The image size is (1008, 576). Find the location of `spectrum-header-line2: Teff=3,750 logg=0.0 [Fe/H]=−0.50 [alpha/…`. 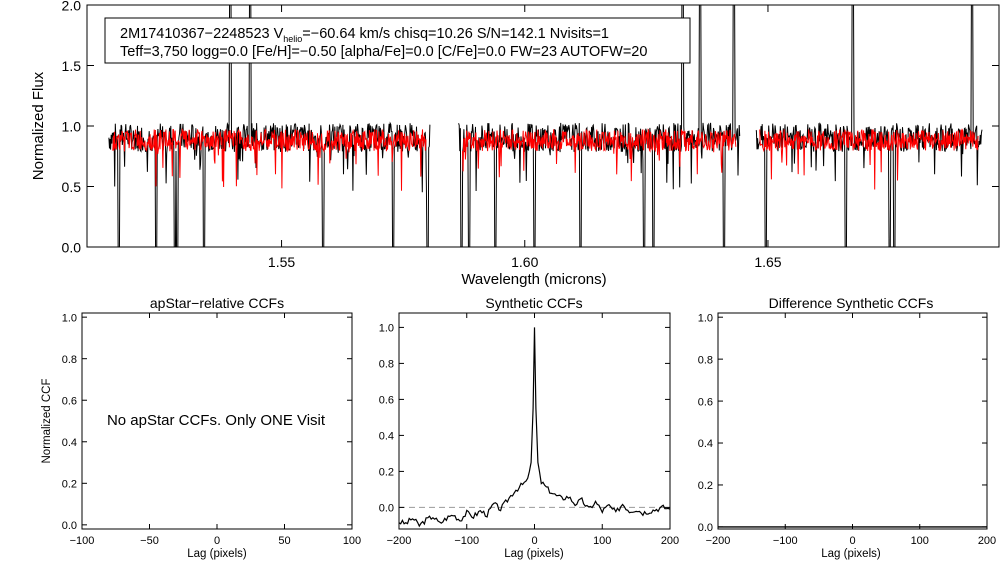

spectrum-header-line2: Teff=3,750 logg=0.0 [Fe/H]=−0.50 [alpha/… is located at coordinates (383, 52).